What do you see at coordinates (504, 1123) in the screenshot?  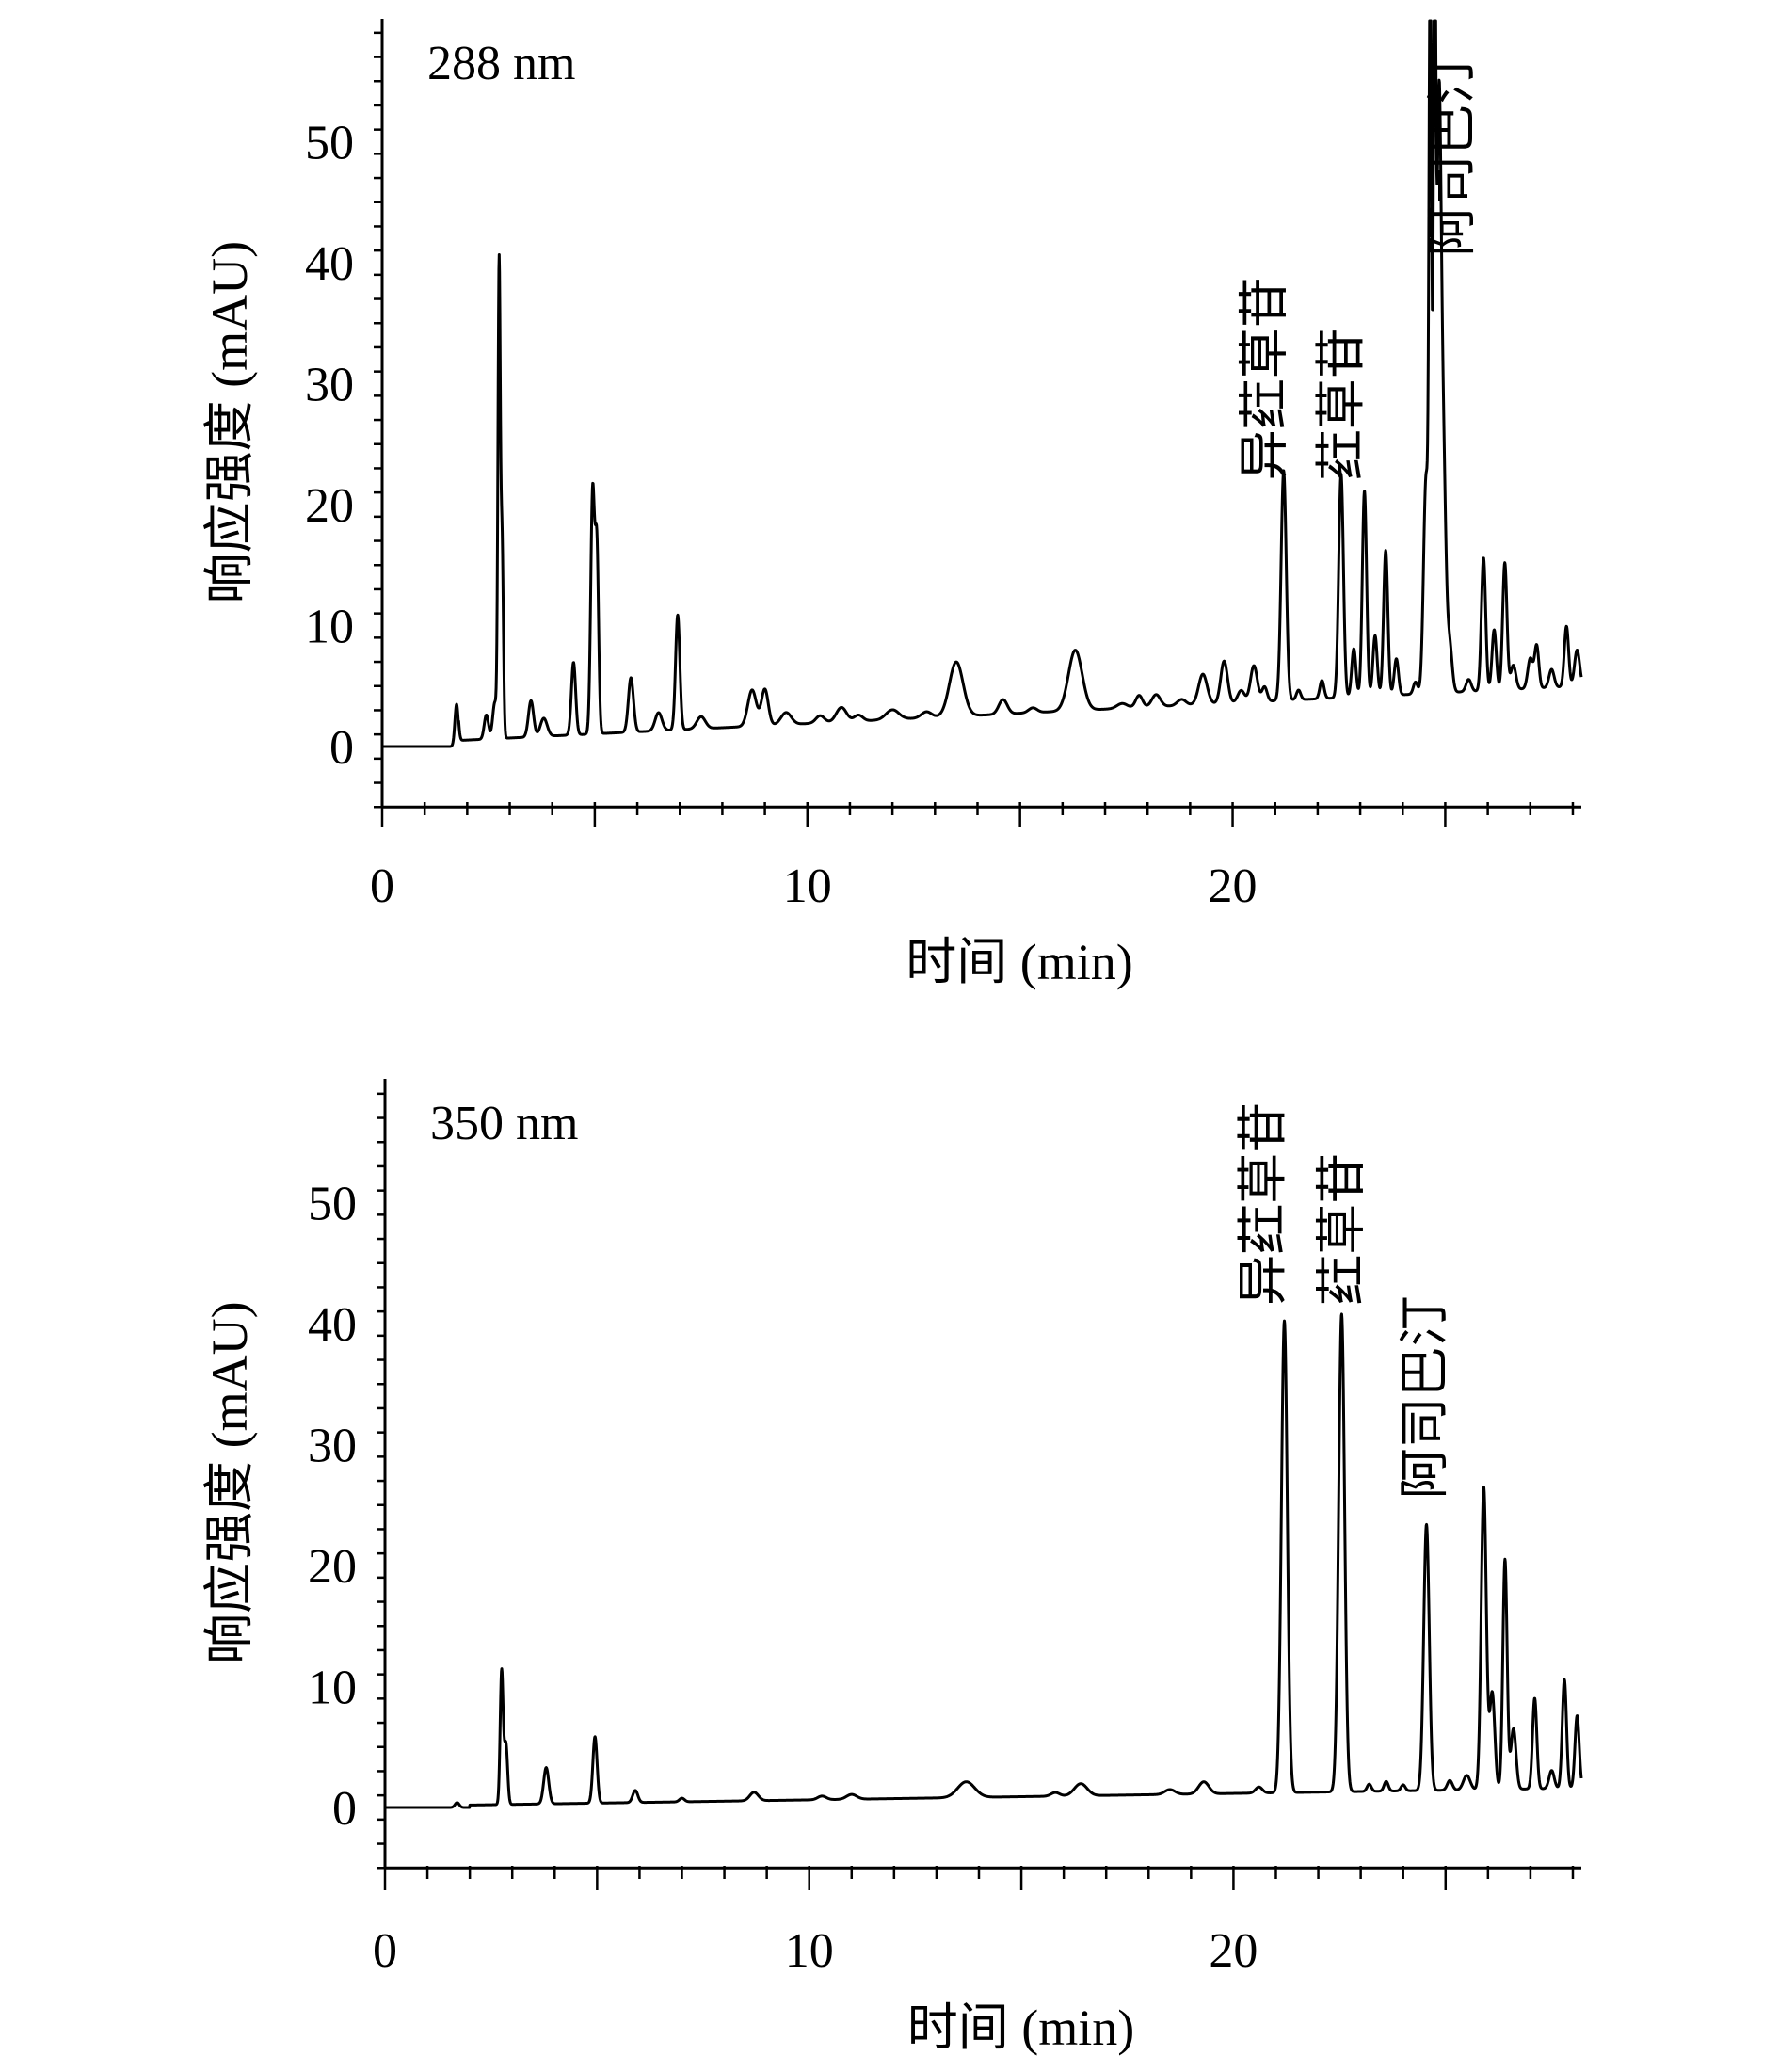 I see `wavelength-label: 350 nm` at bounding box center [504, 1123].